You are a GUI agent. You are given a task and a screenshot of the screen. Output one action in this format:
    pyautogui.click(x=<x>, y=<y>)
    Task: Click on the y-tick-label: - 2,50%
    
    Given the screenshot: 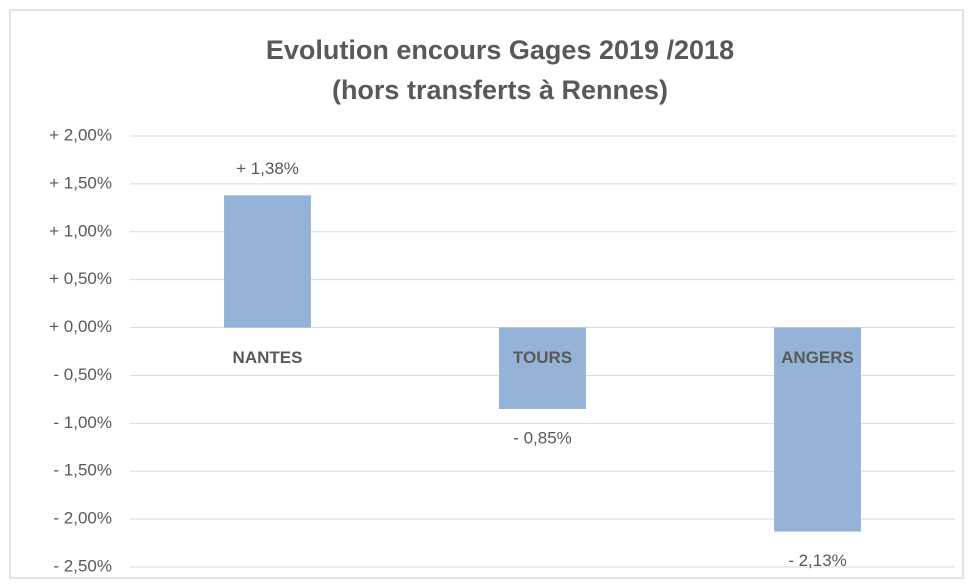 What is the action you would take?
    pyautogui.click(x=82, y=565)
    